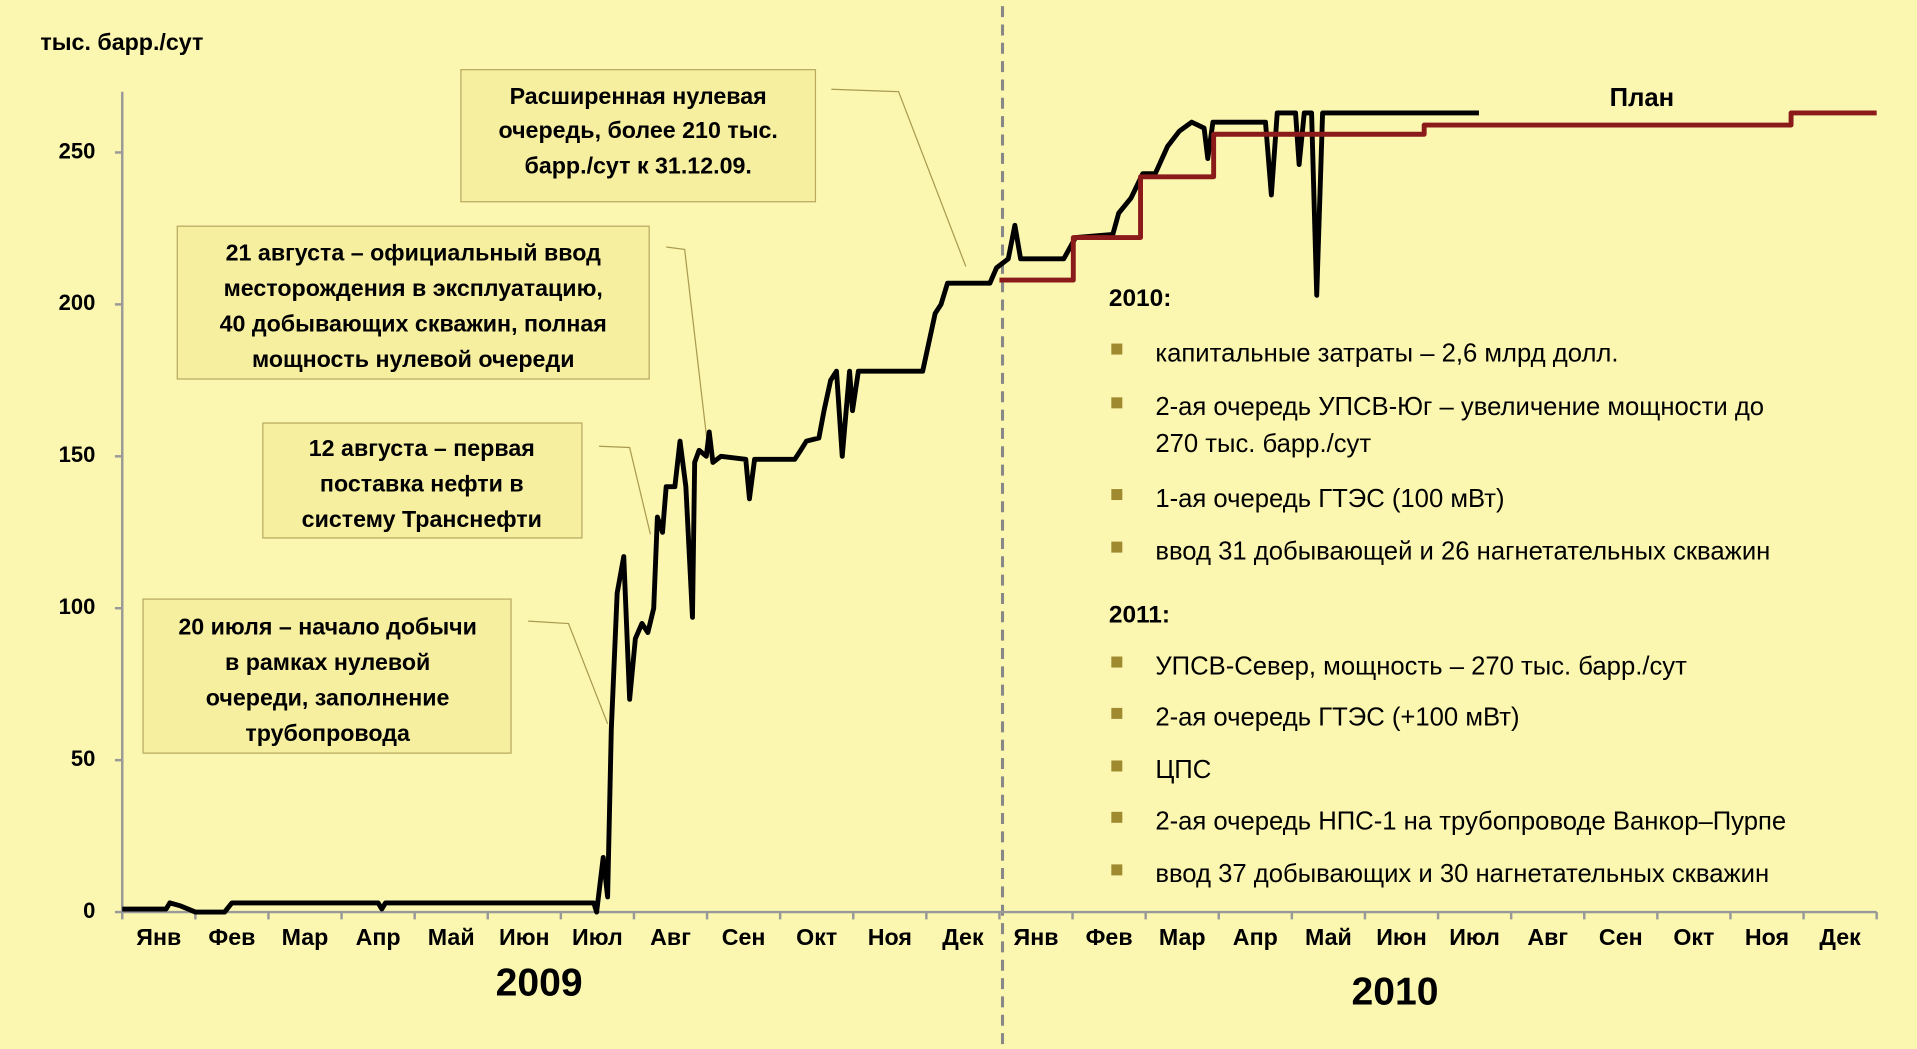  Describe the element at coordinates (1642, 98) in the screenshot. I see `series-label: План` at that location.